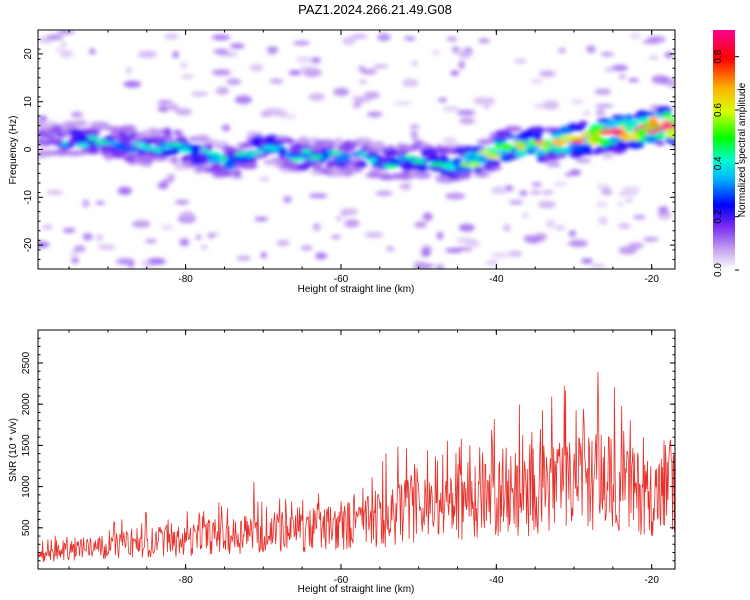  Describe the element at coordinates (13, 450) in the screenshot. I see `snr-y-axis-label: SNR (10 * v/v)` at that location.